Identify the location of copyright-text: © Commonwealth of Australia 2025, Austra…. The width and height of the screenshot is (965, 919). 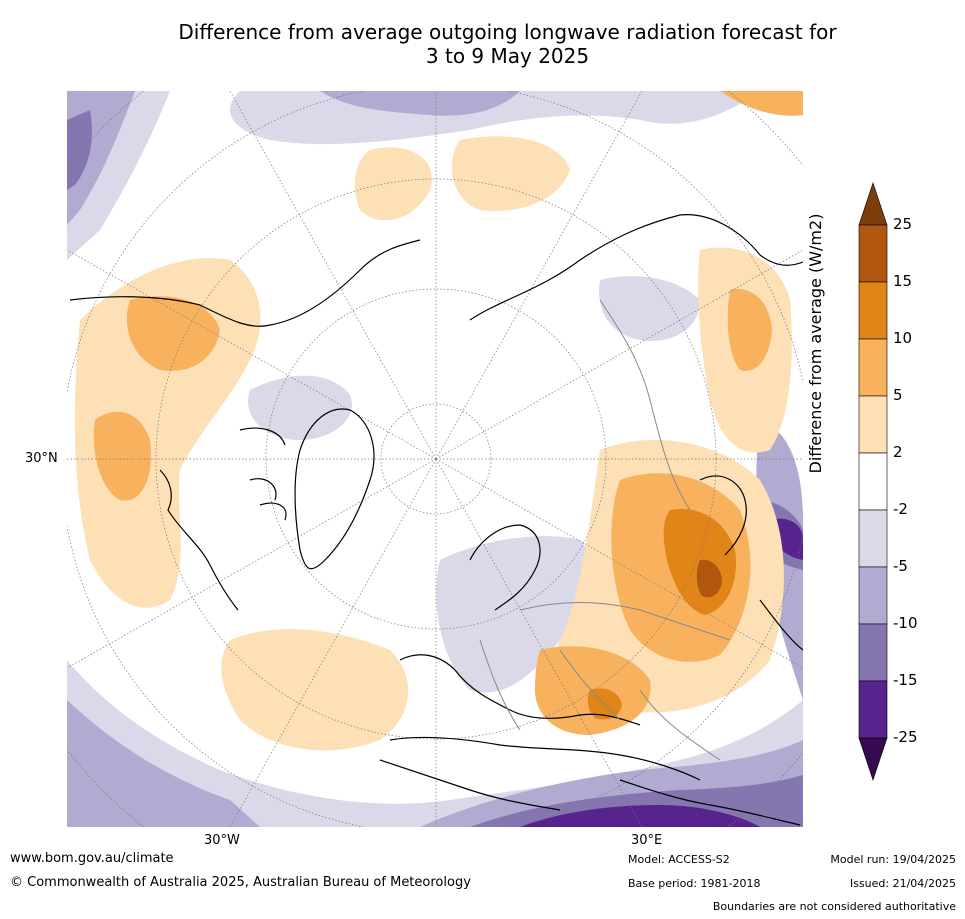
(240, 882).